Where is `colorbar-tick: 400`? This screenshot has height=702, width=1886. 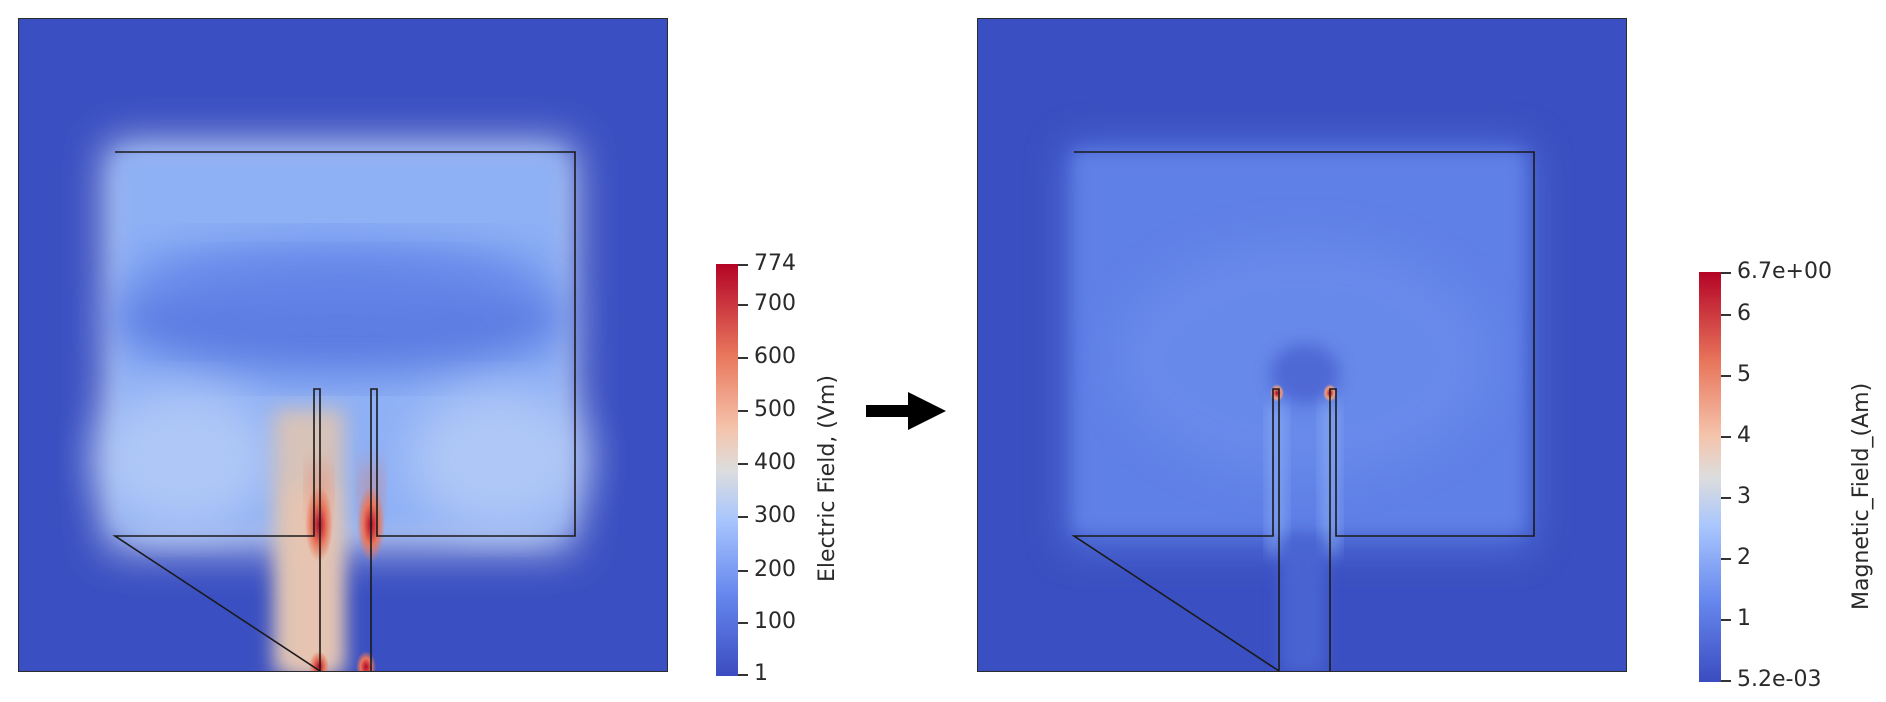
colorbar-tick: 400 is located at coordinates (775, 462).